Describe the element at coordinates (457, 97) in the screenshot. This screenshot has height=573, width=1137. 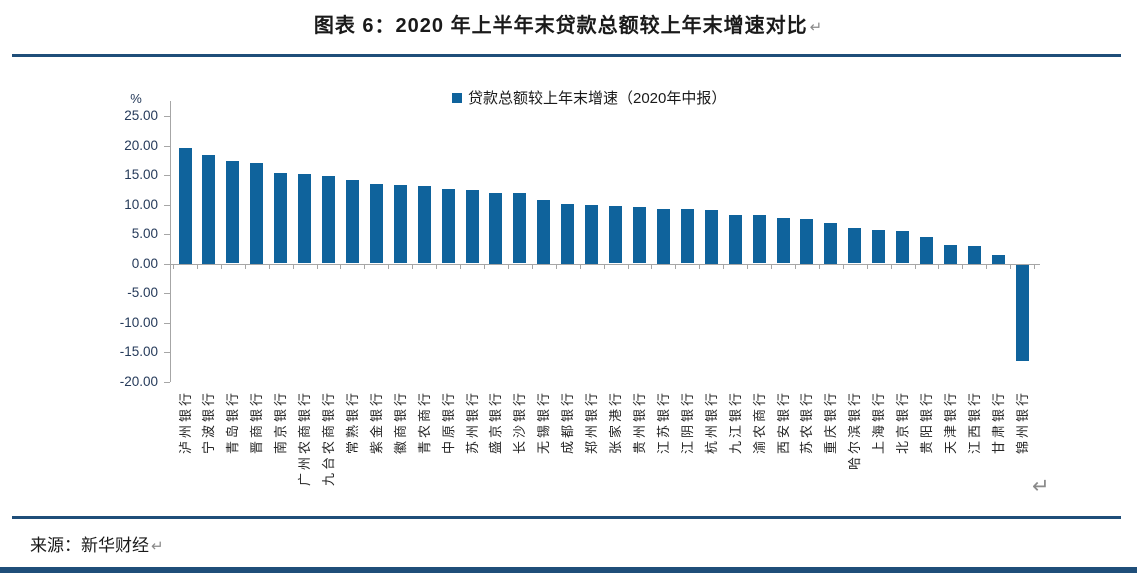
I see `legend-swatch-icon` at that location.